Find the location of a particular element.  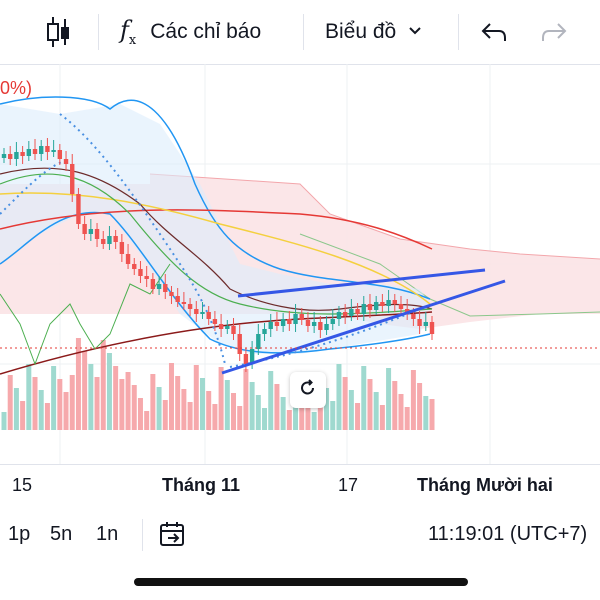

cloud-lower-line is located at coordinates (449, 275).